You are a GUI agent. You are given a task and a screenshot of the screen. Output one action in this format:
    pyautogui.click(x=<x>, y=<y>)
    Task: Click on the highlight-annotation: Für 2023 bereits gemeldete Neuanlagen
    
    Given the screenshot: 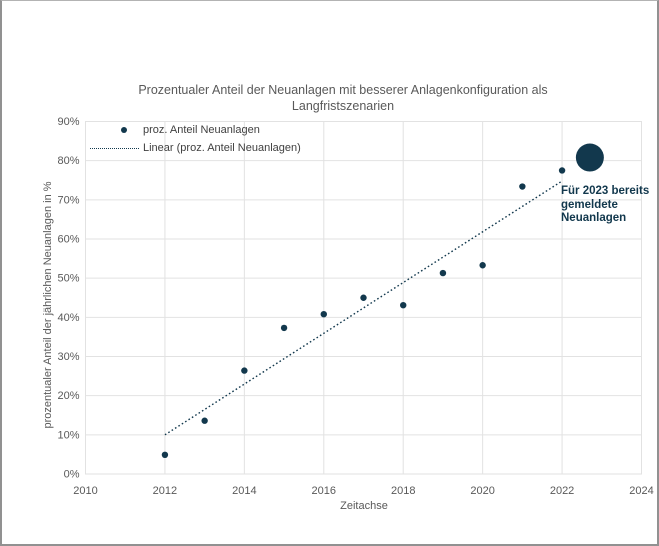 What is the action you would take?
    pyautogui.click(x=605, y=204)
    